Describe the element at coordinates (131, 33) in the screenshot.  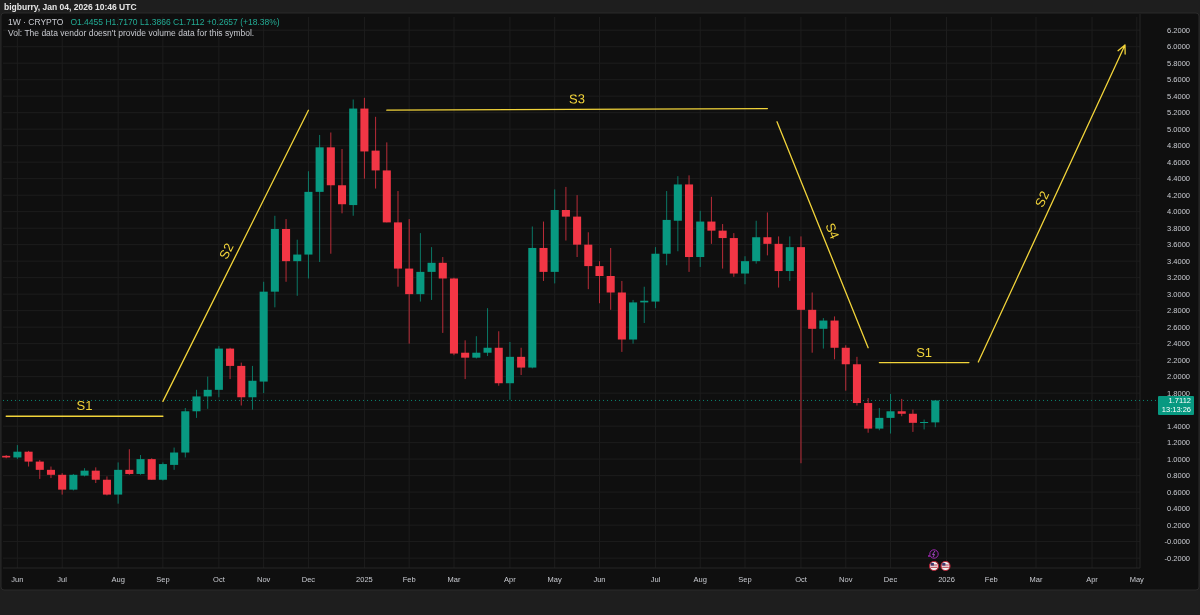
I see `text: Vol: The data vendor doesn't provide volume data for this symbol.` at that location.